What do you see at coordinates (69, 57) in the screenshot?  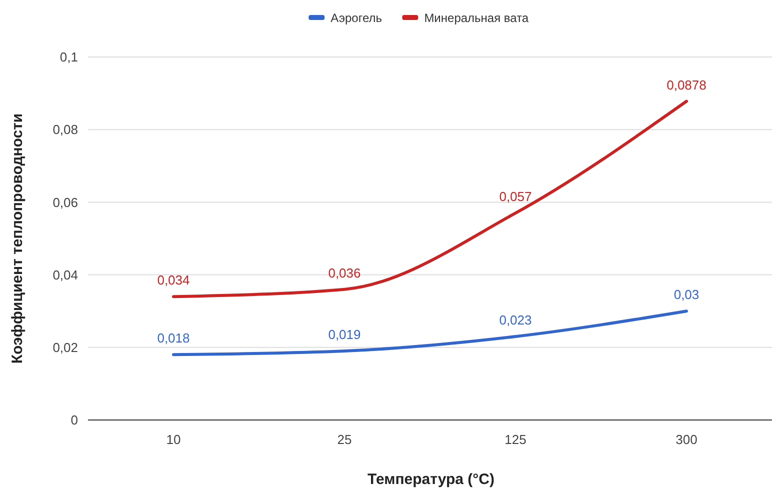 I see `y-tick-label: 0,1` at bounding box center [69, 57].